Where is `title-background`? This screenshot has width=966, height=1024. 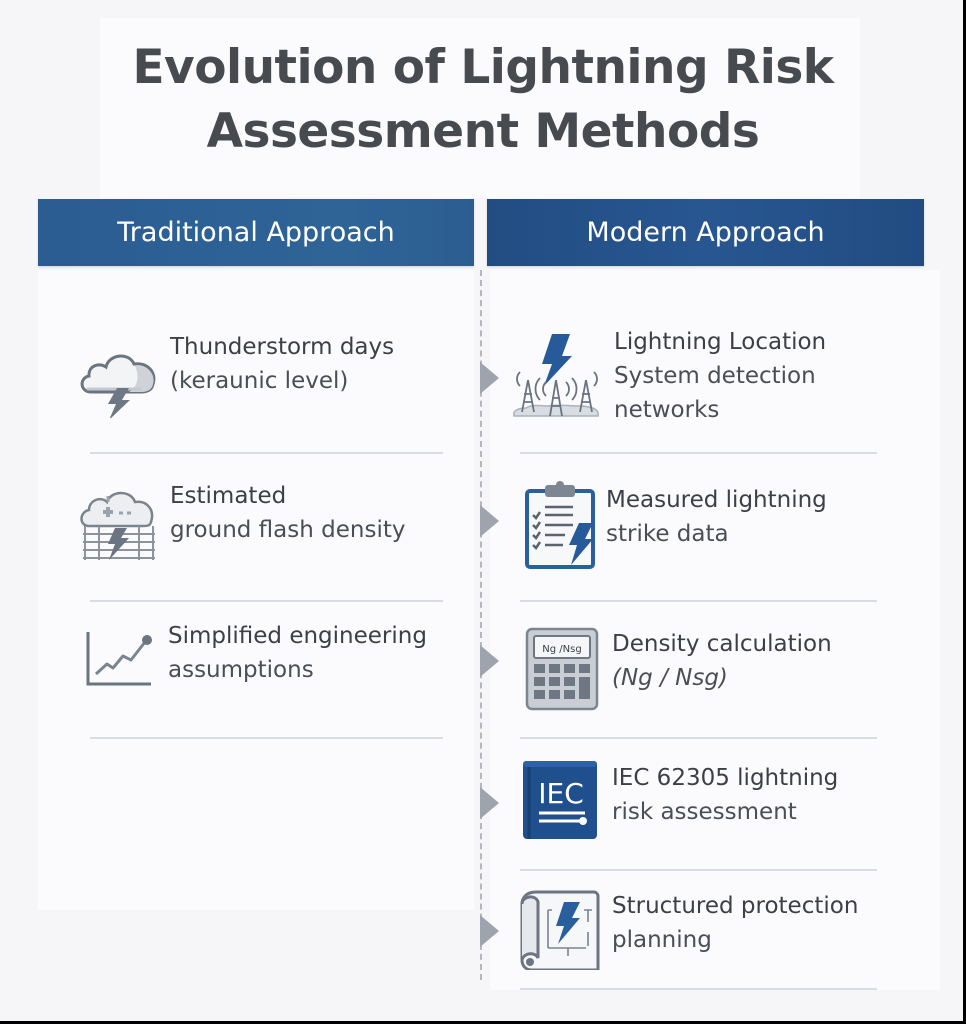 title-background is located at coordinates (480, 108).